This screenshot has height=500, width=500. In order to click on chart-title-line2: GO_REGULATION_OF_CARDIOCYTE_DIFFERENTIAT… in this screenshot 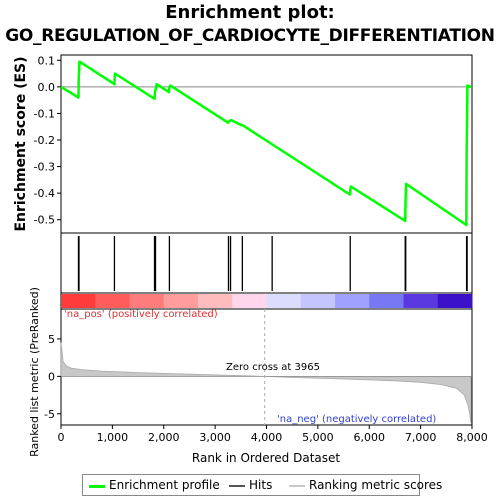, I will do `click(250, 36)`.